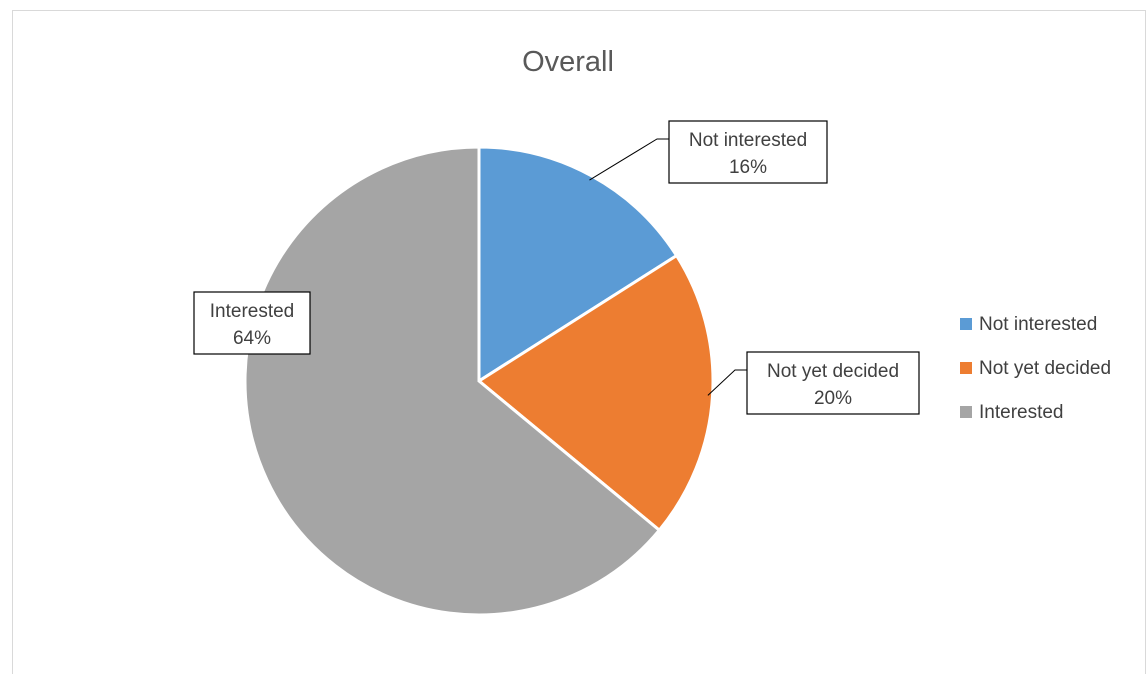  Describe the element at coordinates (1038, 324) in the screenshot. I see `legend-label: Not interested` at that location.